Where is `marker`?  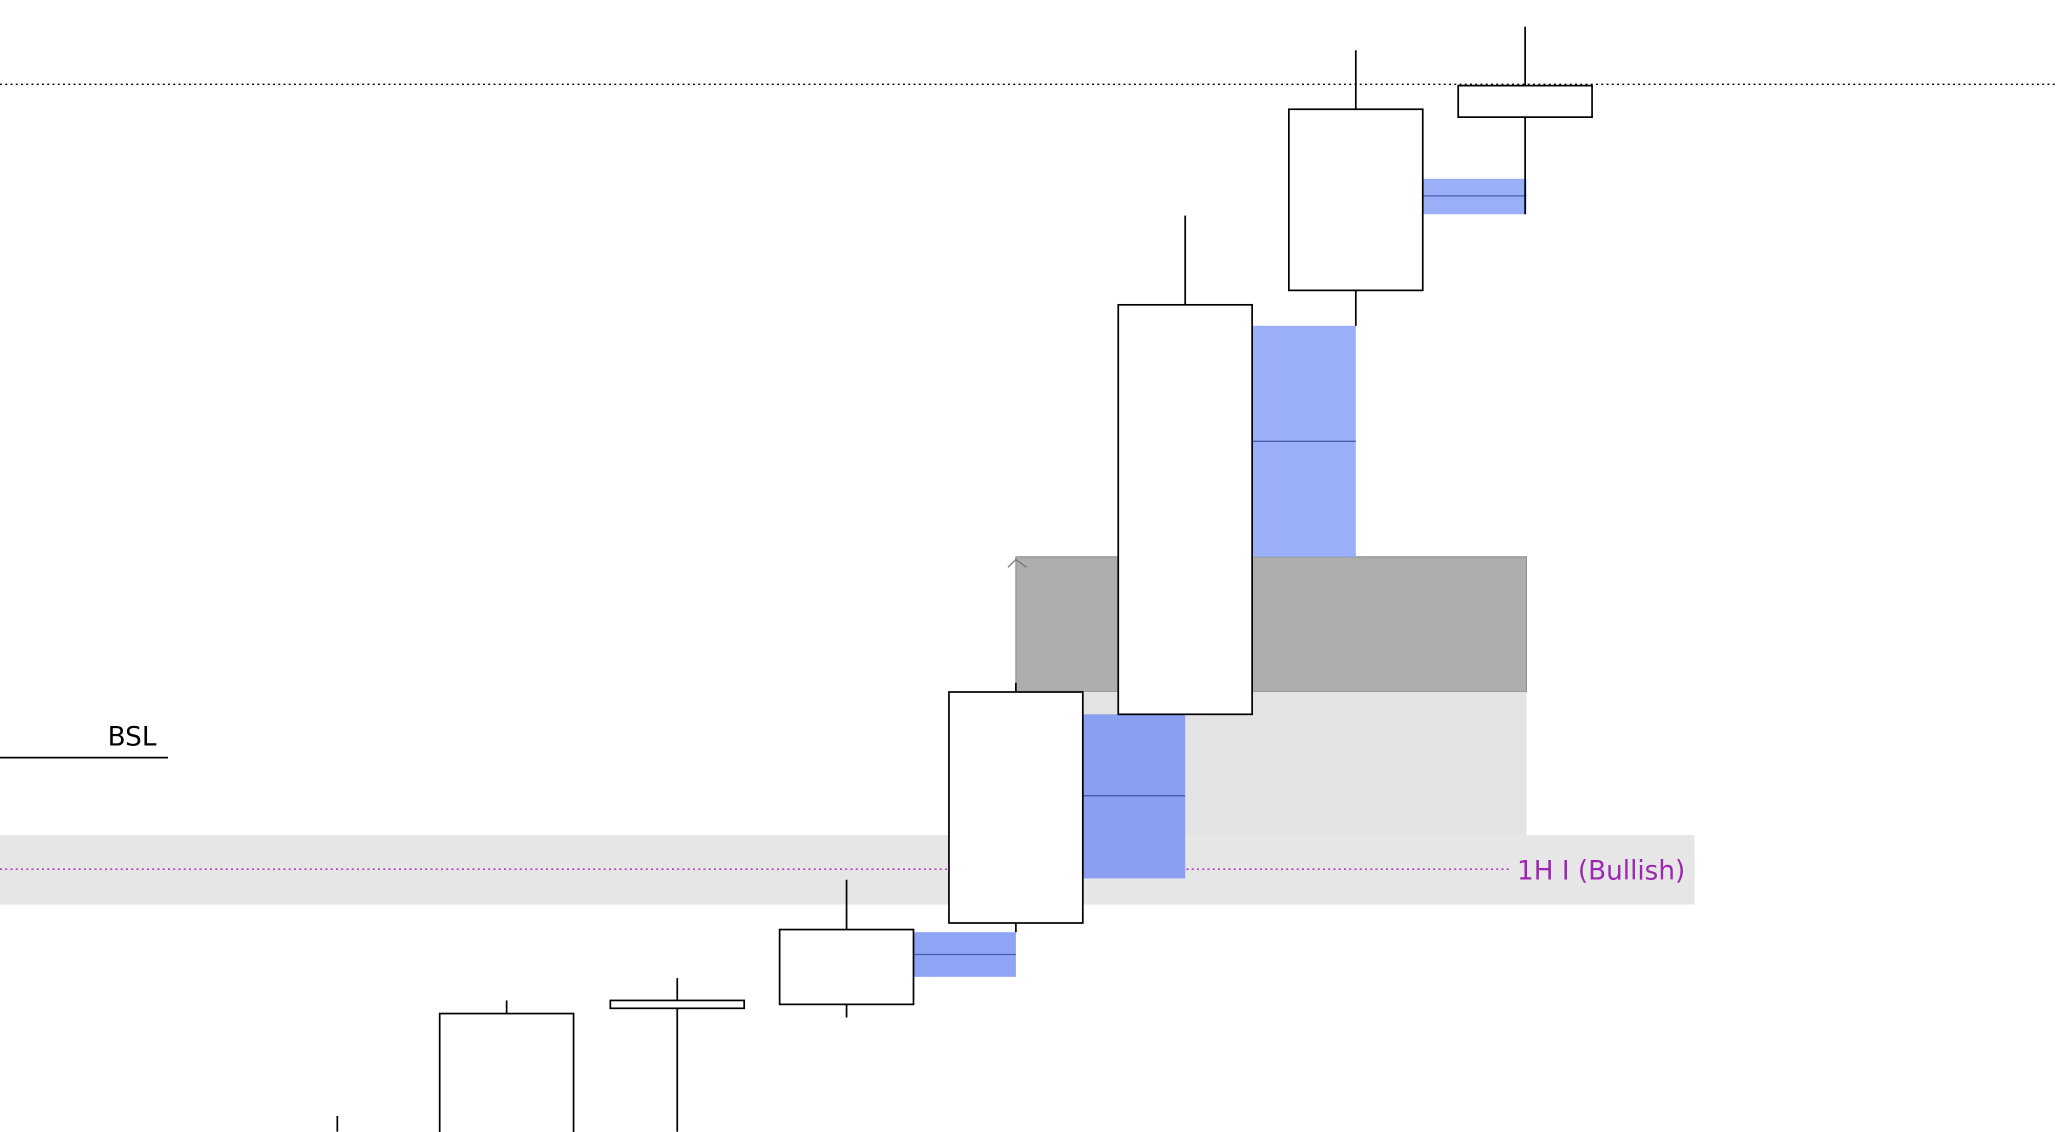 marker is located at coordinates (1017, 563).